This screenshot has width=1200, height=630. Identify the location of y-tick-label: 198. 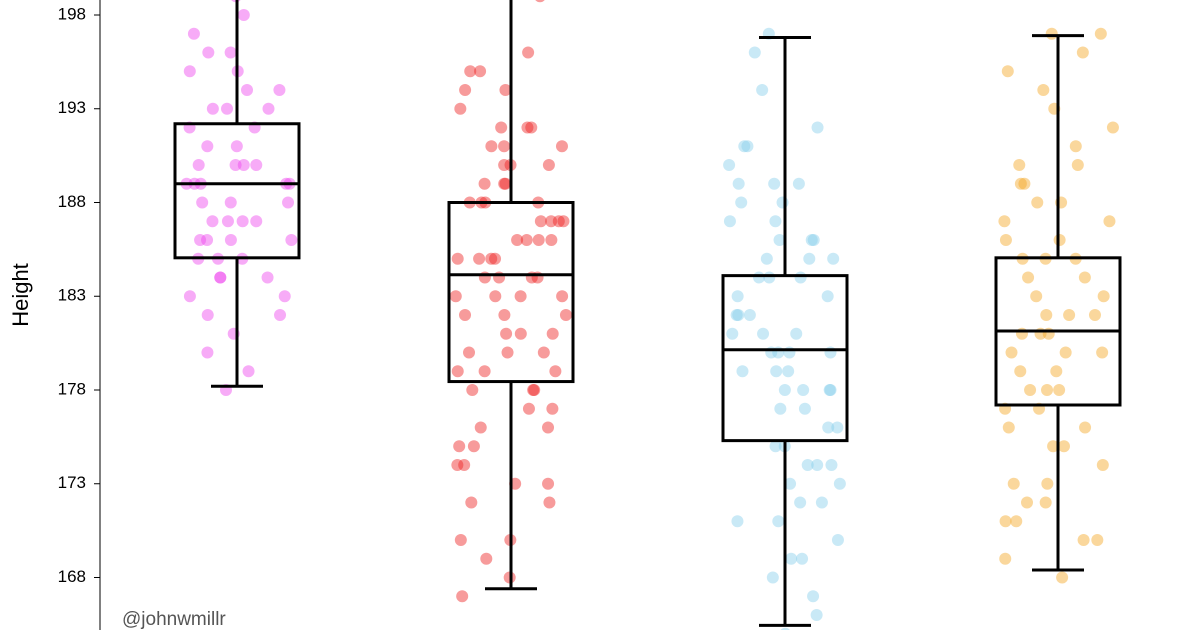
(72, 13).